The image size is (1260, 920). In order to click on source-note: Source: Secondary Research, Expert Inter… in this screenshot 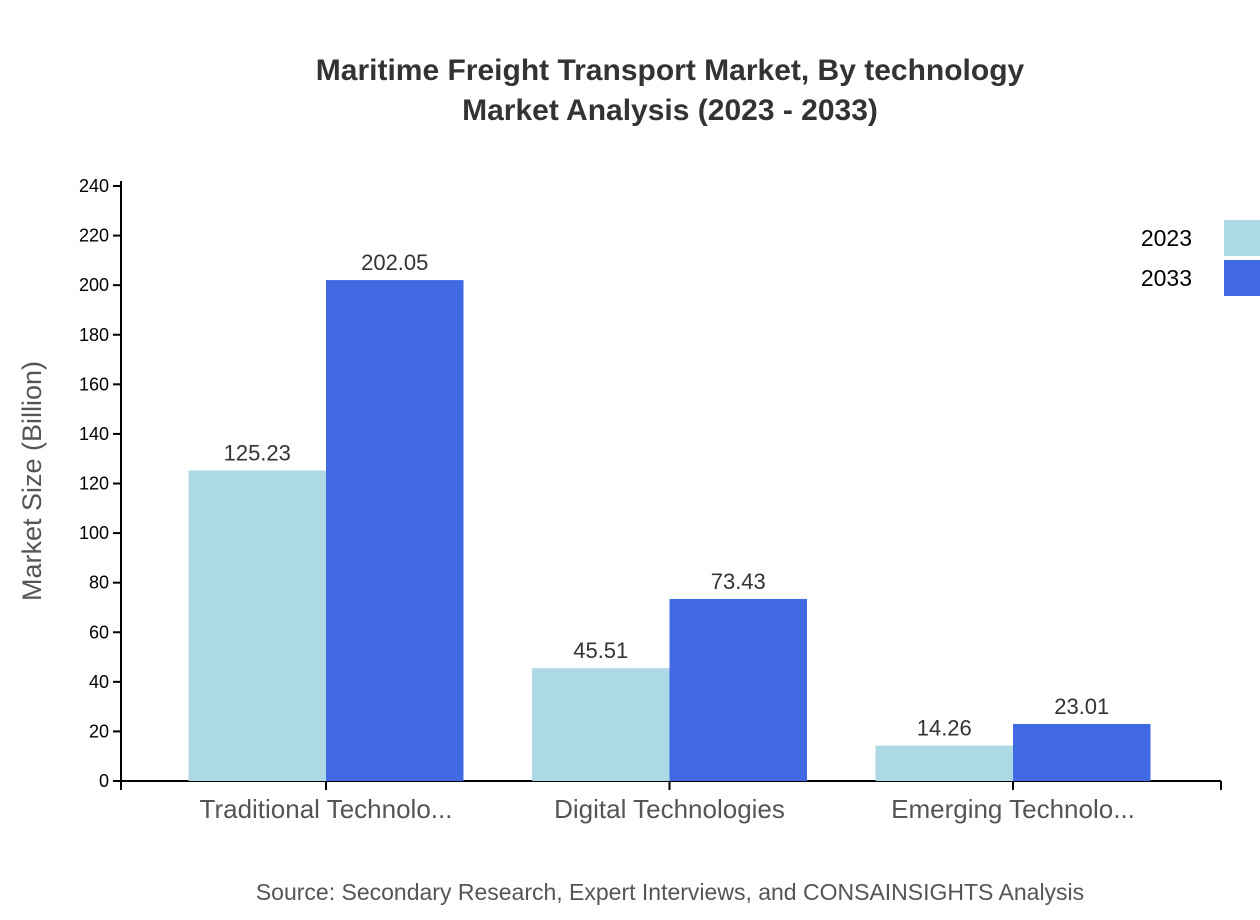, I will do `click(670, 892)`.